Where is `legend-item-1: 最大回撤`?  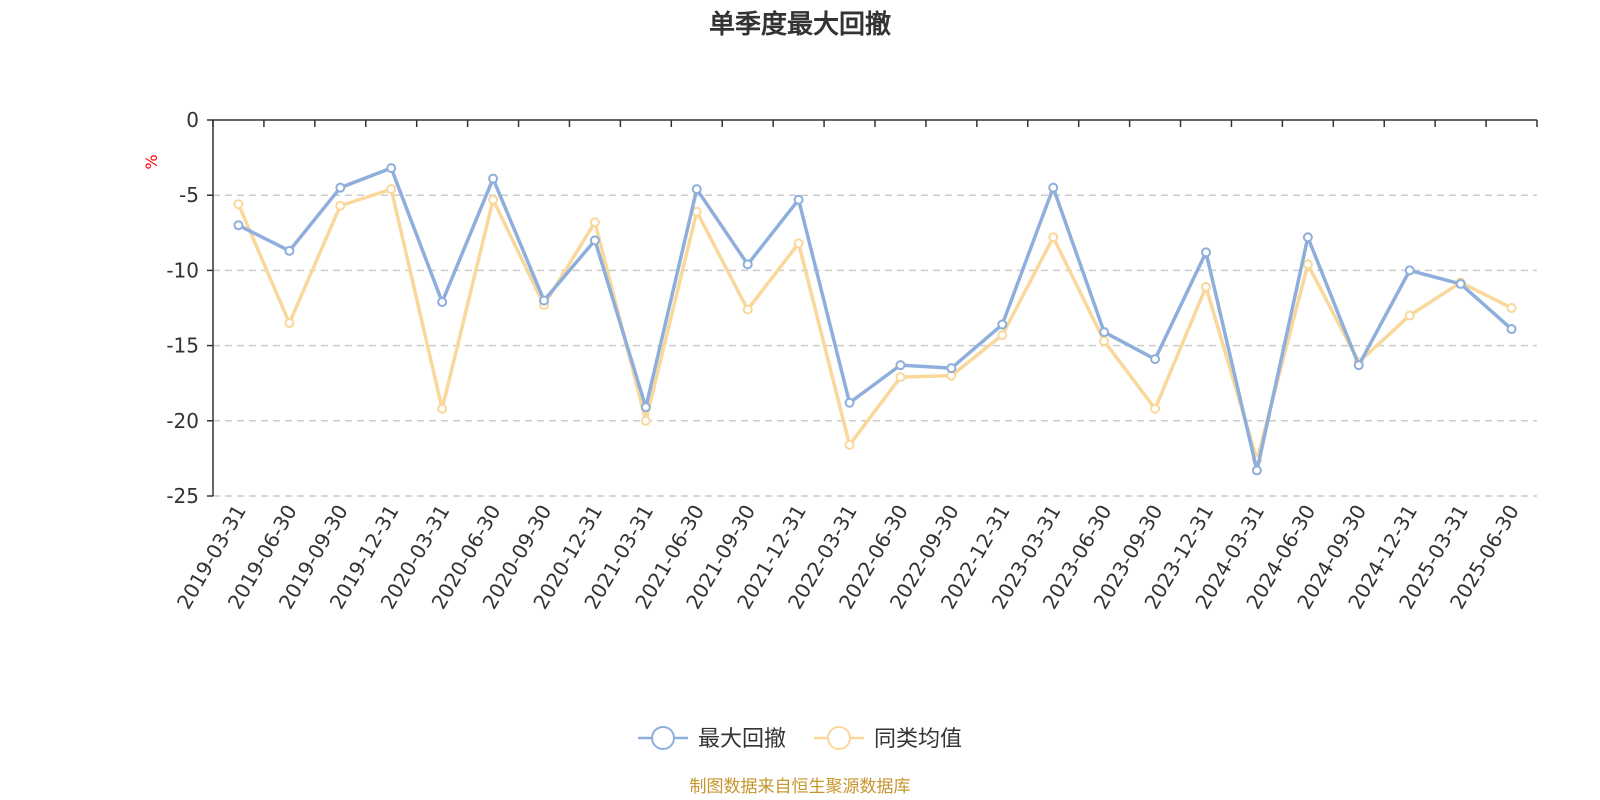
legend-item-1: 最大回撤 is located at coordinates (712, 739).